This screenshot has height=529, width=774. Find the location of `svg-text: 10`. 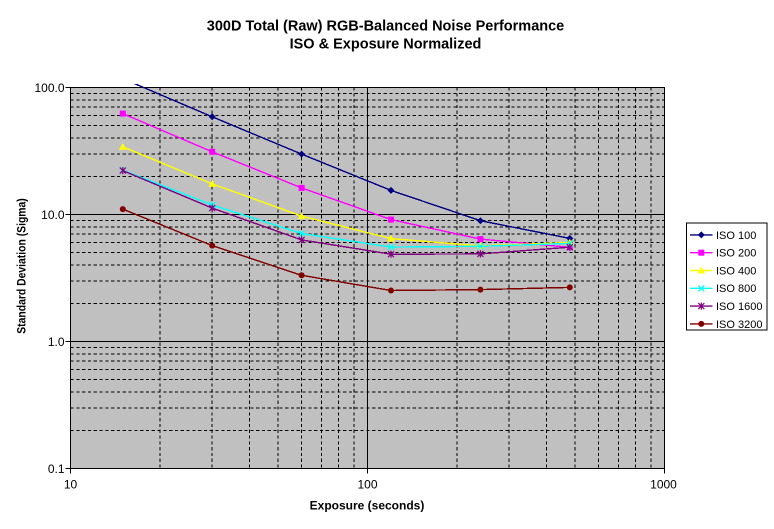

svg-text: 10 is located at coordinates (71, 485).